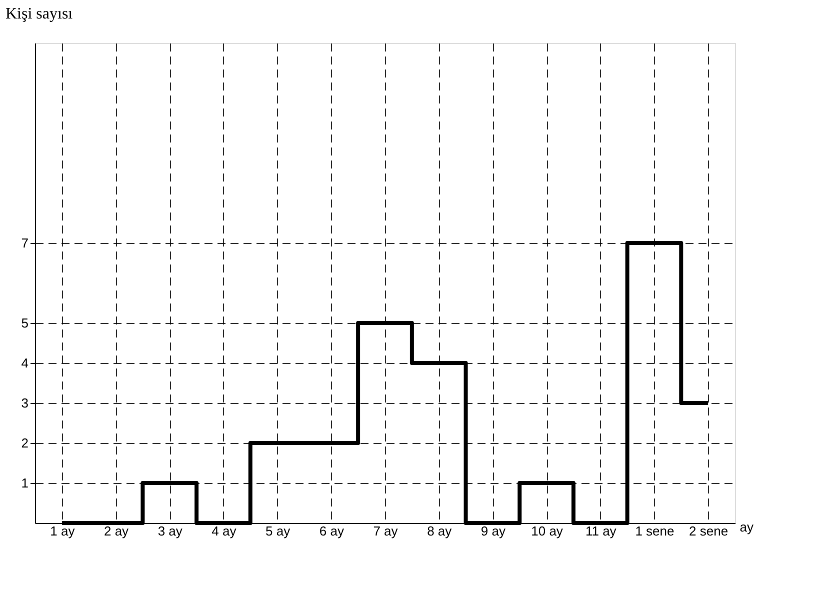 The height and width of the screenshot is (612, 825). I want to click on x-tick-label: 1 sene, so click(654, 531).